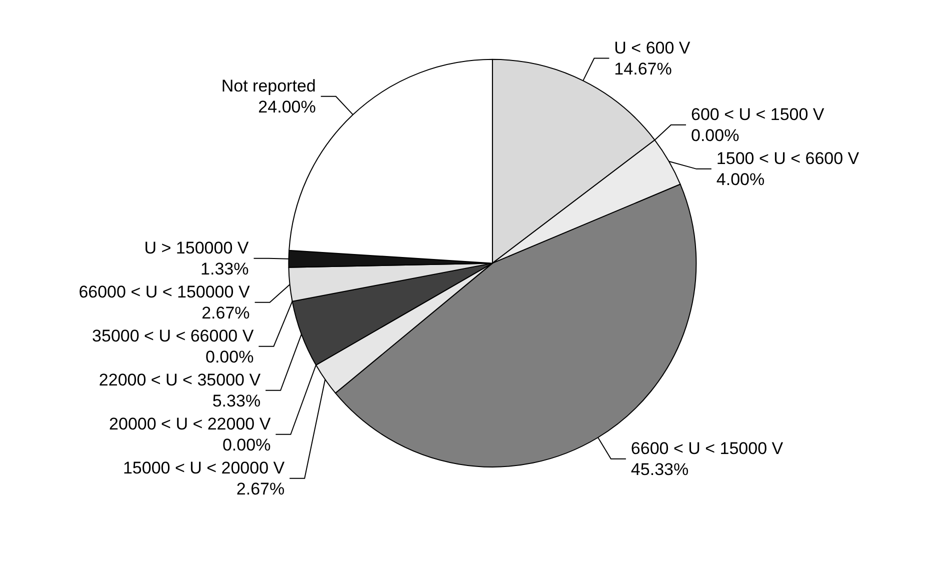  What do you see at coordinates (197, 248) in the screenshot?
I see `slice-label: U > 150000 V` at bounding box center [197, 248].